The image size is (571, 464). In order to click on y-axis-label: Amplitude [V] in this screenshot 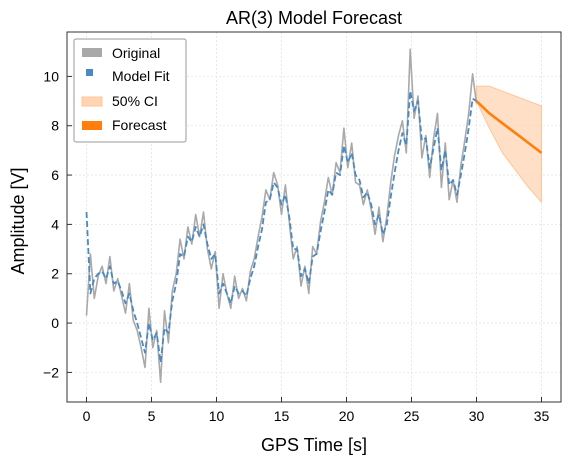, I will do `click(18, 220)`.